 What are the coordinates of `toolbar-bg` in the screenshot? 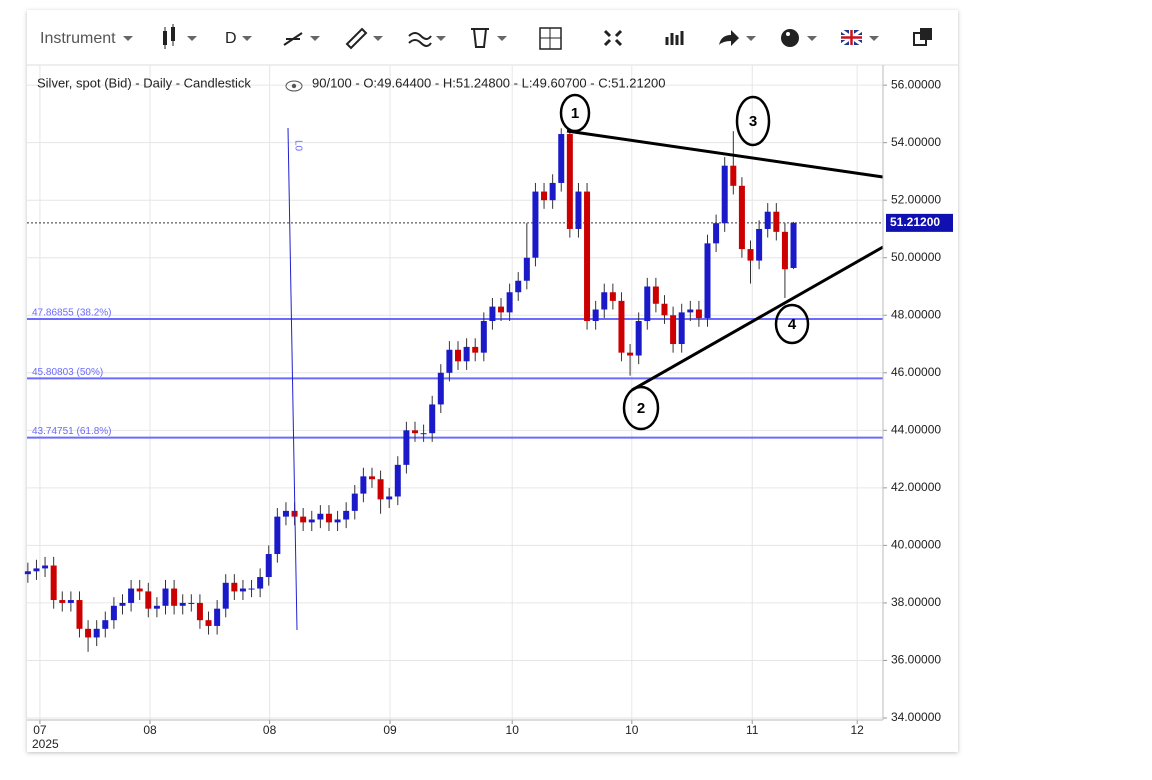 It's located at (492, 37).